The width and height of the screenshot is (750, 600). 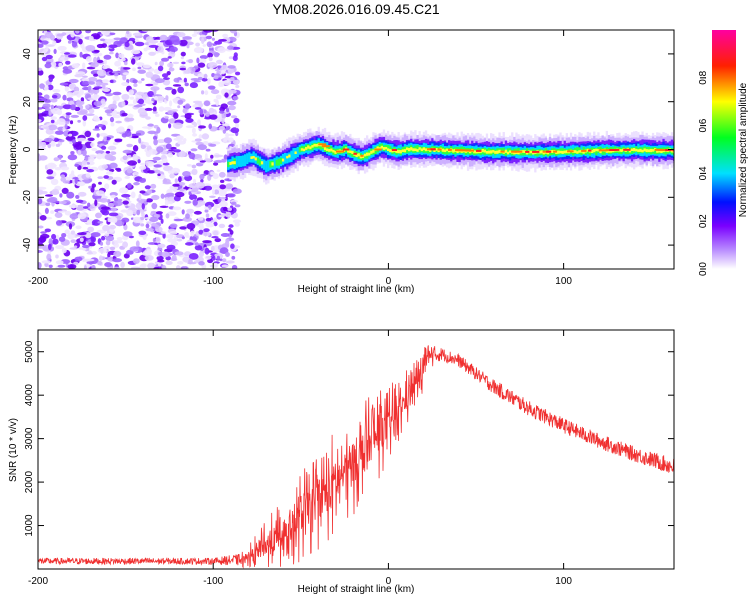 What do you see at coordinates (29, 525) in the screenshot?
I see `snr-ytick-label: 1000` at bounding box center [29, 525].